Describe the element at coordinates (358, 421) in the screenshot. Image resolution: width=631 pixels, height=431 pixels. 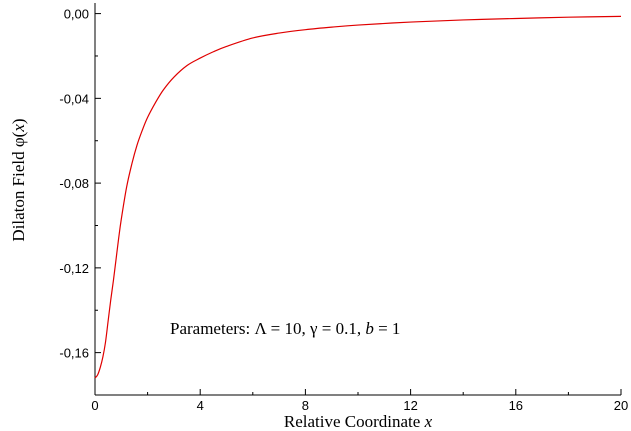
I see `x-axis-title: Relative Coordinate x` at that location.